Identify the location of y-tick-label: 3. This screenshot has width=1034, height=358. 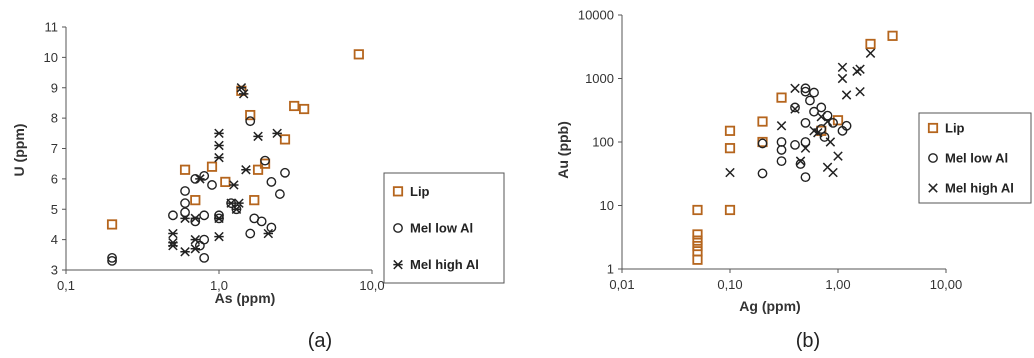
(54, 270).